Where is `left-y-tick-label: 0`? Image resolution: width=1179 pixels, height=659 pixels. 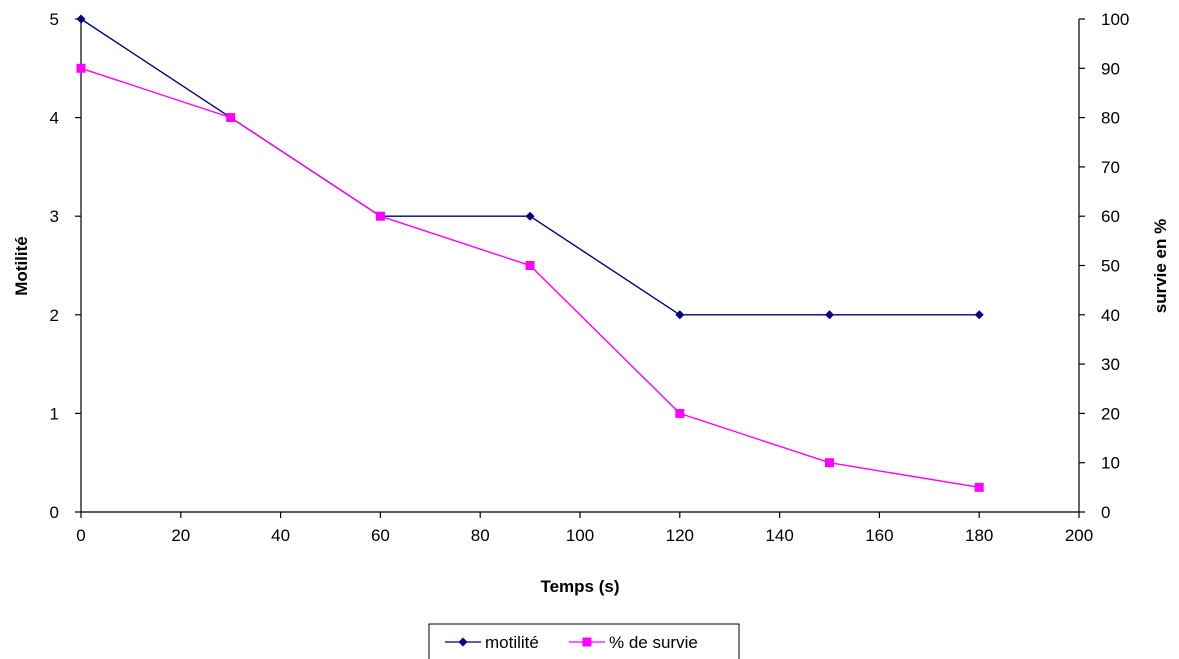 left-y-tick-label: 0 is located at coordinates (54, 512).